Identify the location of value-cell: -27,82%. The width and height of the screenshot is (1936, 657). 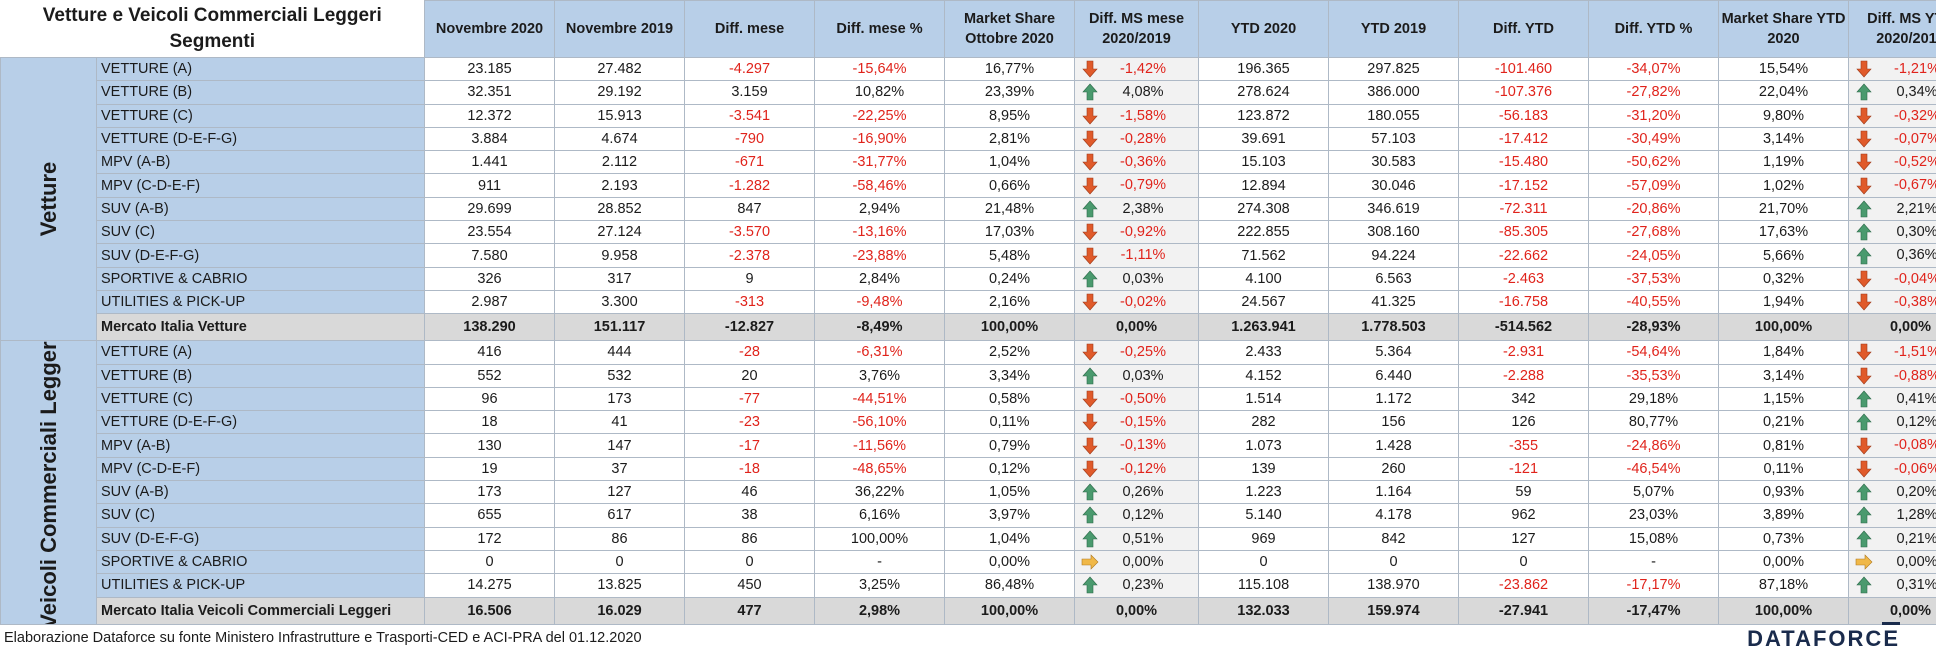
(1653, 92).